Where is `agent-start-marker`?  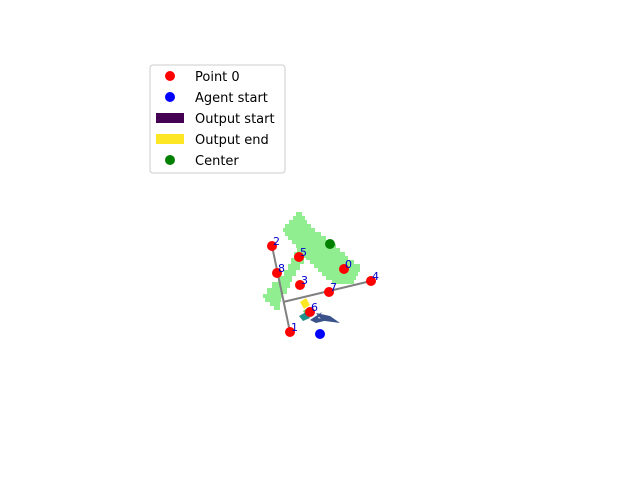 agent-start-marker is located at coordinates (320, 334).